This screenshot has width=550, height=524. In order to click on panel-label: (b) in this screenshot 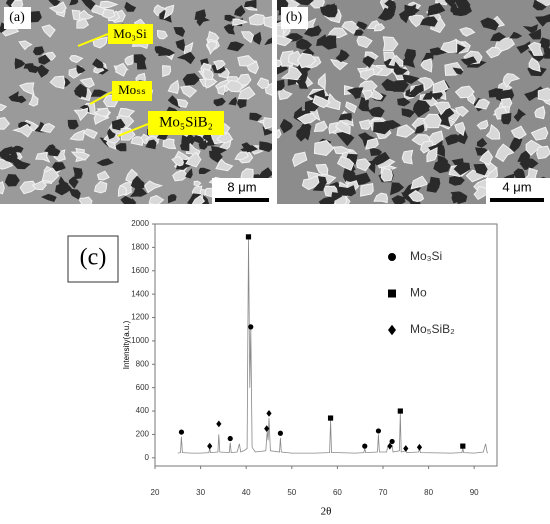, I will do `click(294, 17)`.